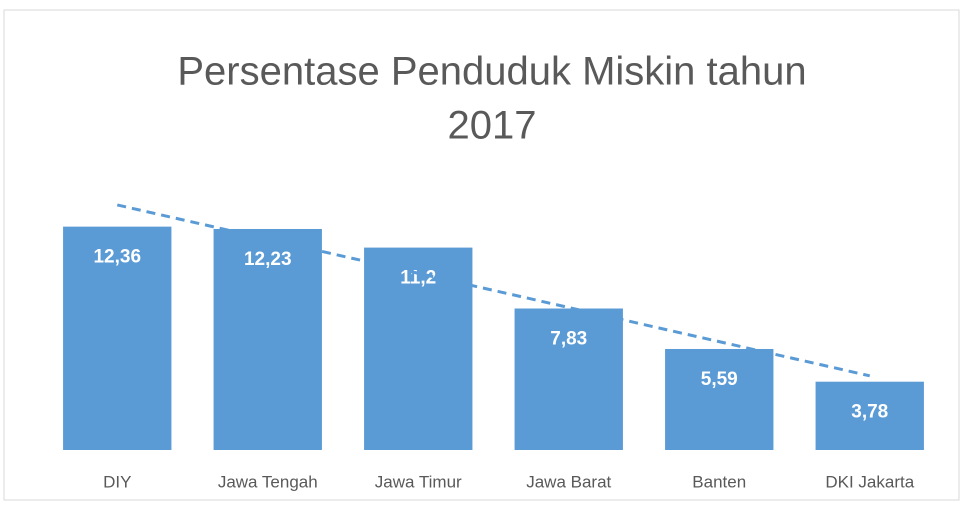 The width and height of the screenshot is (963, 510). What do you see at coordinates (568, 339) in the screenshot?
I see `data-label: 7,83` at bounding box center [568, 339].